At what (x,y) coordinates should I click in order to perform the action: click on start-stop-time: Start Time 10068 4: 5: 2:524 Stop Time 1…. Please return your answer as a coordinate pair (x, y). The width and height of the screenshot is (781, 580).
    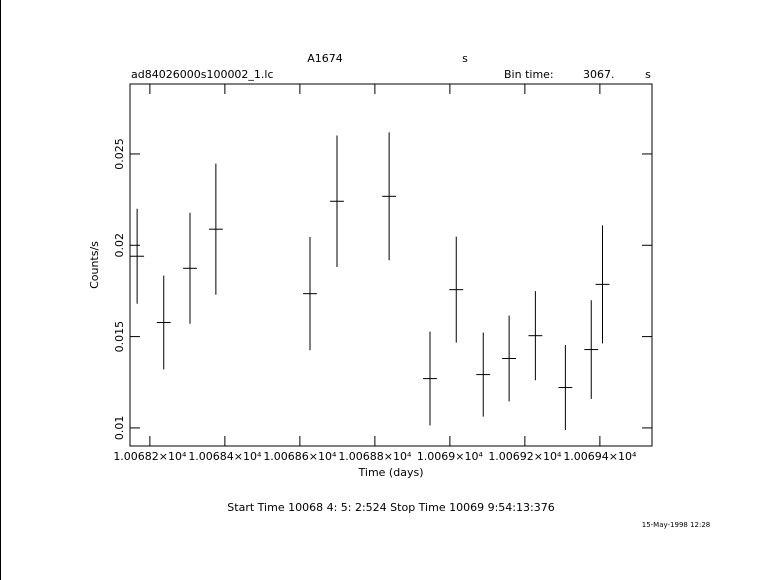
    Looking at the image, I should click on (390, 507).